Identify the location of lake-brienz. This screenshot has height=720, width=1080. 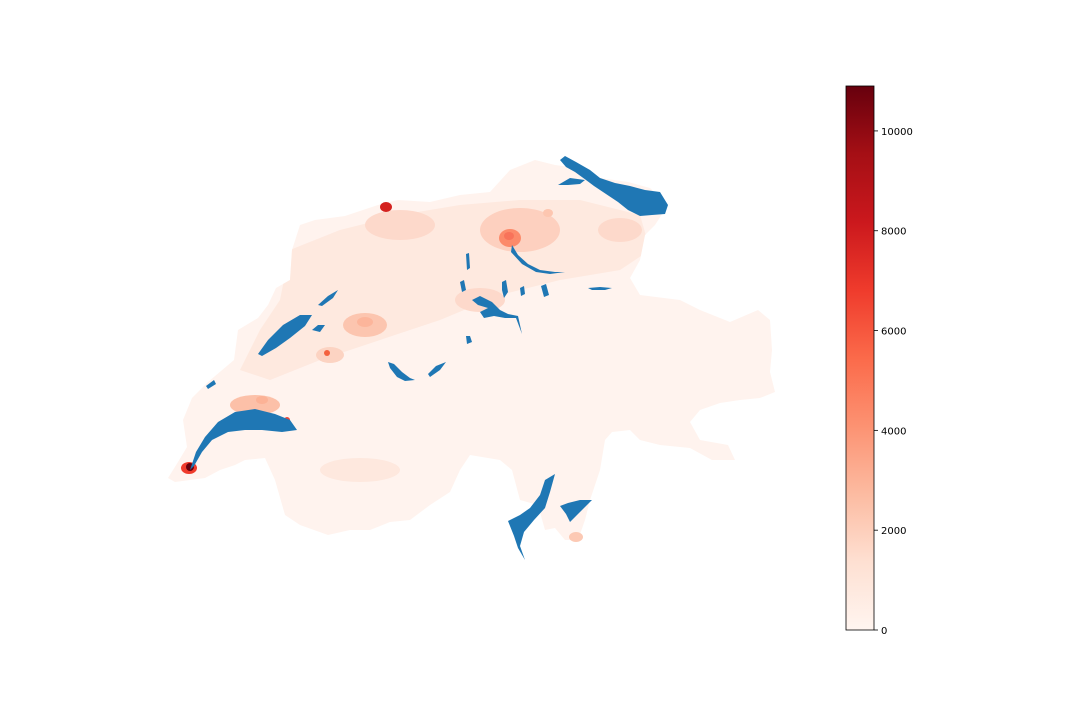
(437, 369).